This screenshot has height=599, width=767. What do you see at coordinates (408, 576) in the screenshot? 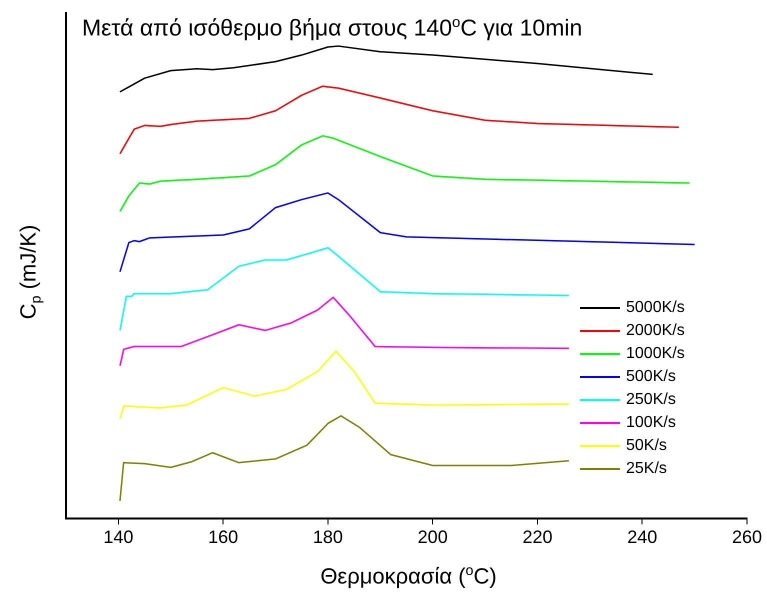
I see `x-axis-title: Θερμοκρασία ($^{o}$C)` at bounding box center [408, 576].